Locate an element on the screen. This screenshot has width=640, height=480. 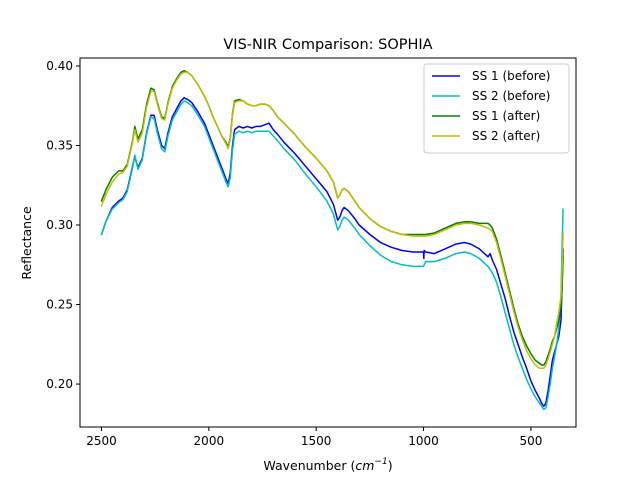
legend-label-4: SS 2 (after) is located at coordinates (506, 136).